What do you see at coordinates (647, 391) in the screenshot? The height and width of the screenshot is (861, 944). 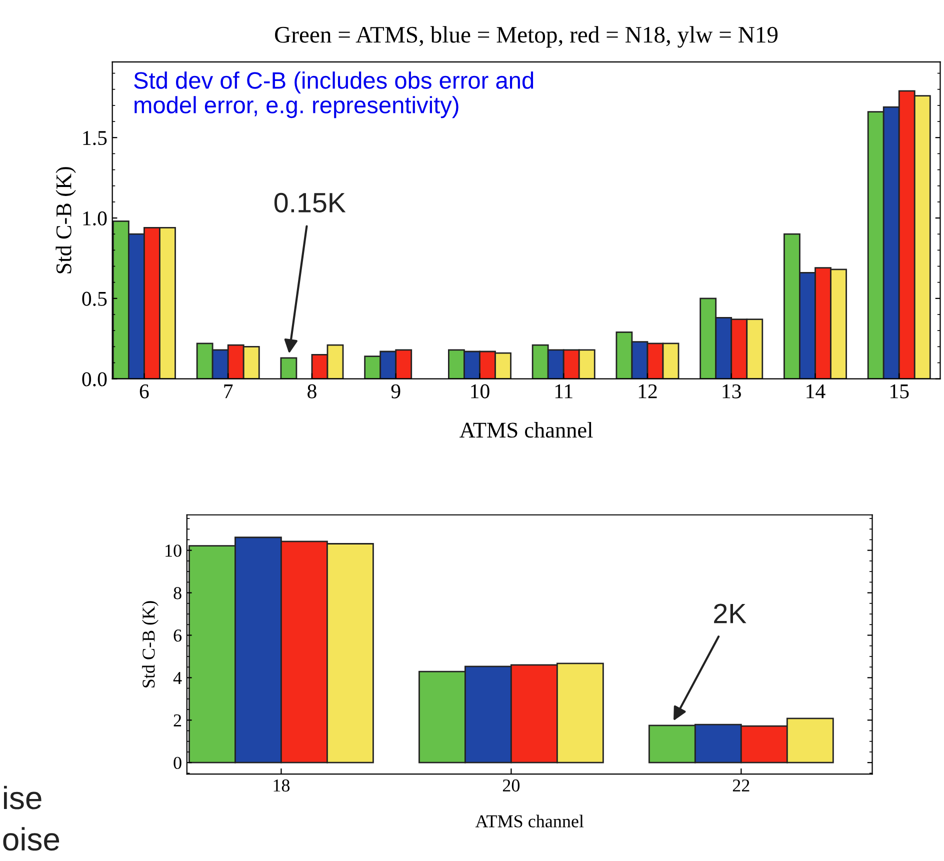 I see `x-tick-label: 12` at bounding box center [647, 391].